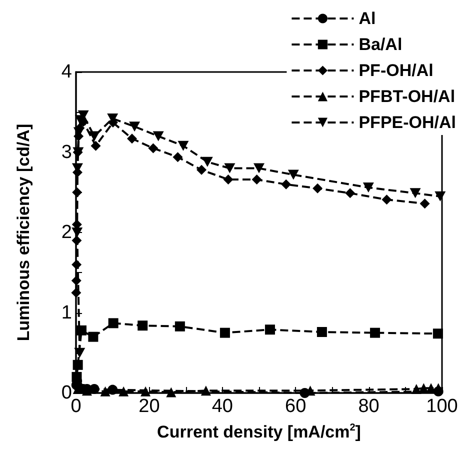  What do you see at coordinates (369, 406) in the screenshot?
I see `x-tick-label: 80` at bounding box center [369, 406].